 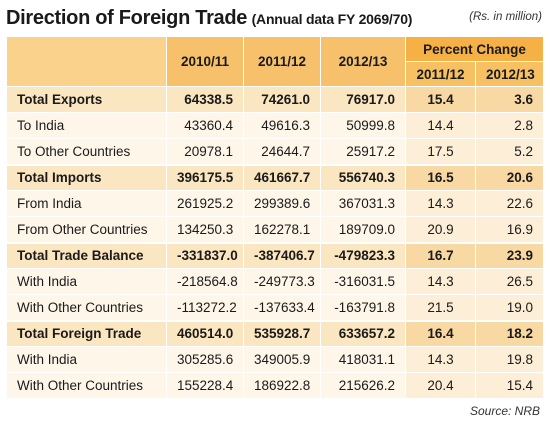 What do you see at coordinates (86, 333) in the screenshot?
I see `row-label: Total Foreign Trade` at bounding box center [86, 333].